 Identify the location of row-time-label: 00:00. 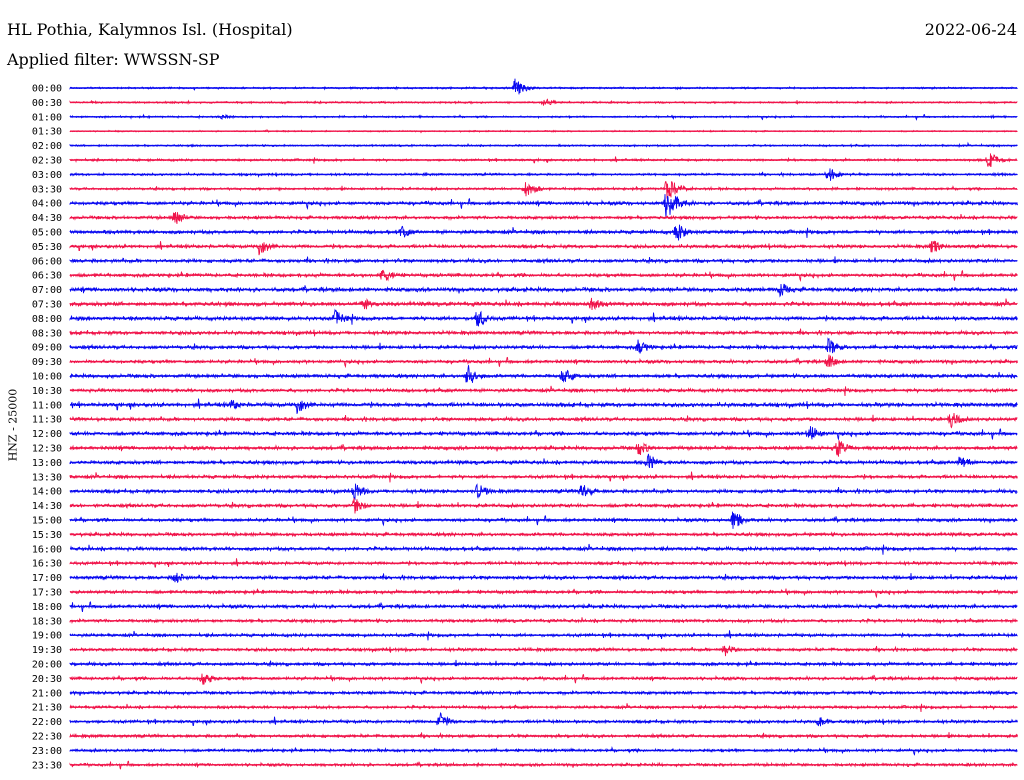
(47, 89).